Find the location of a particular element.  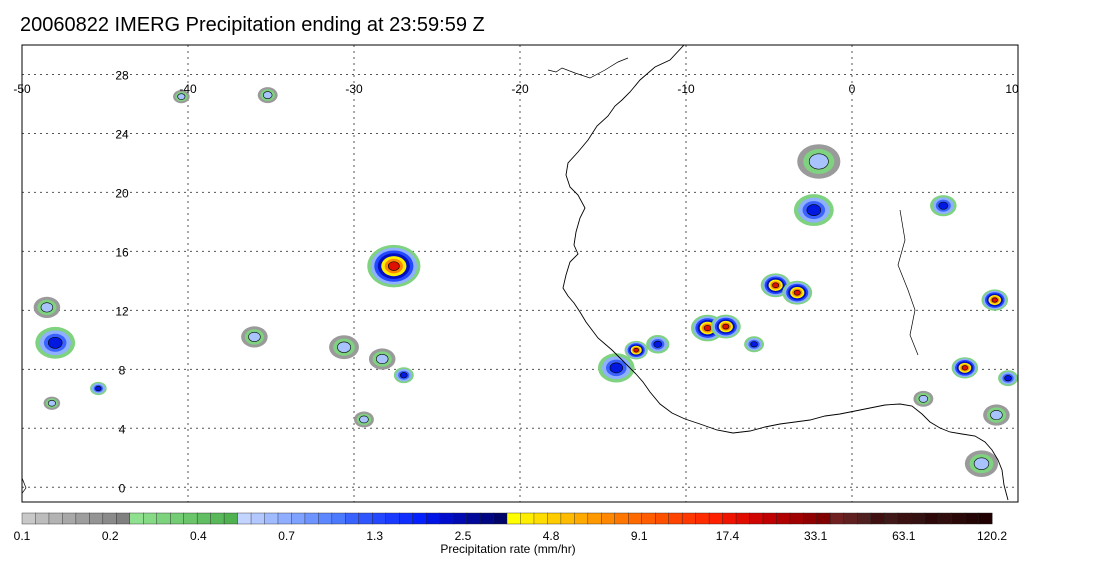

lat-tick-label: 12 is located at coordinates (122, 311).